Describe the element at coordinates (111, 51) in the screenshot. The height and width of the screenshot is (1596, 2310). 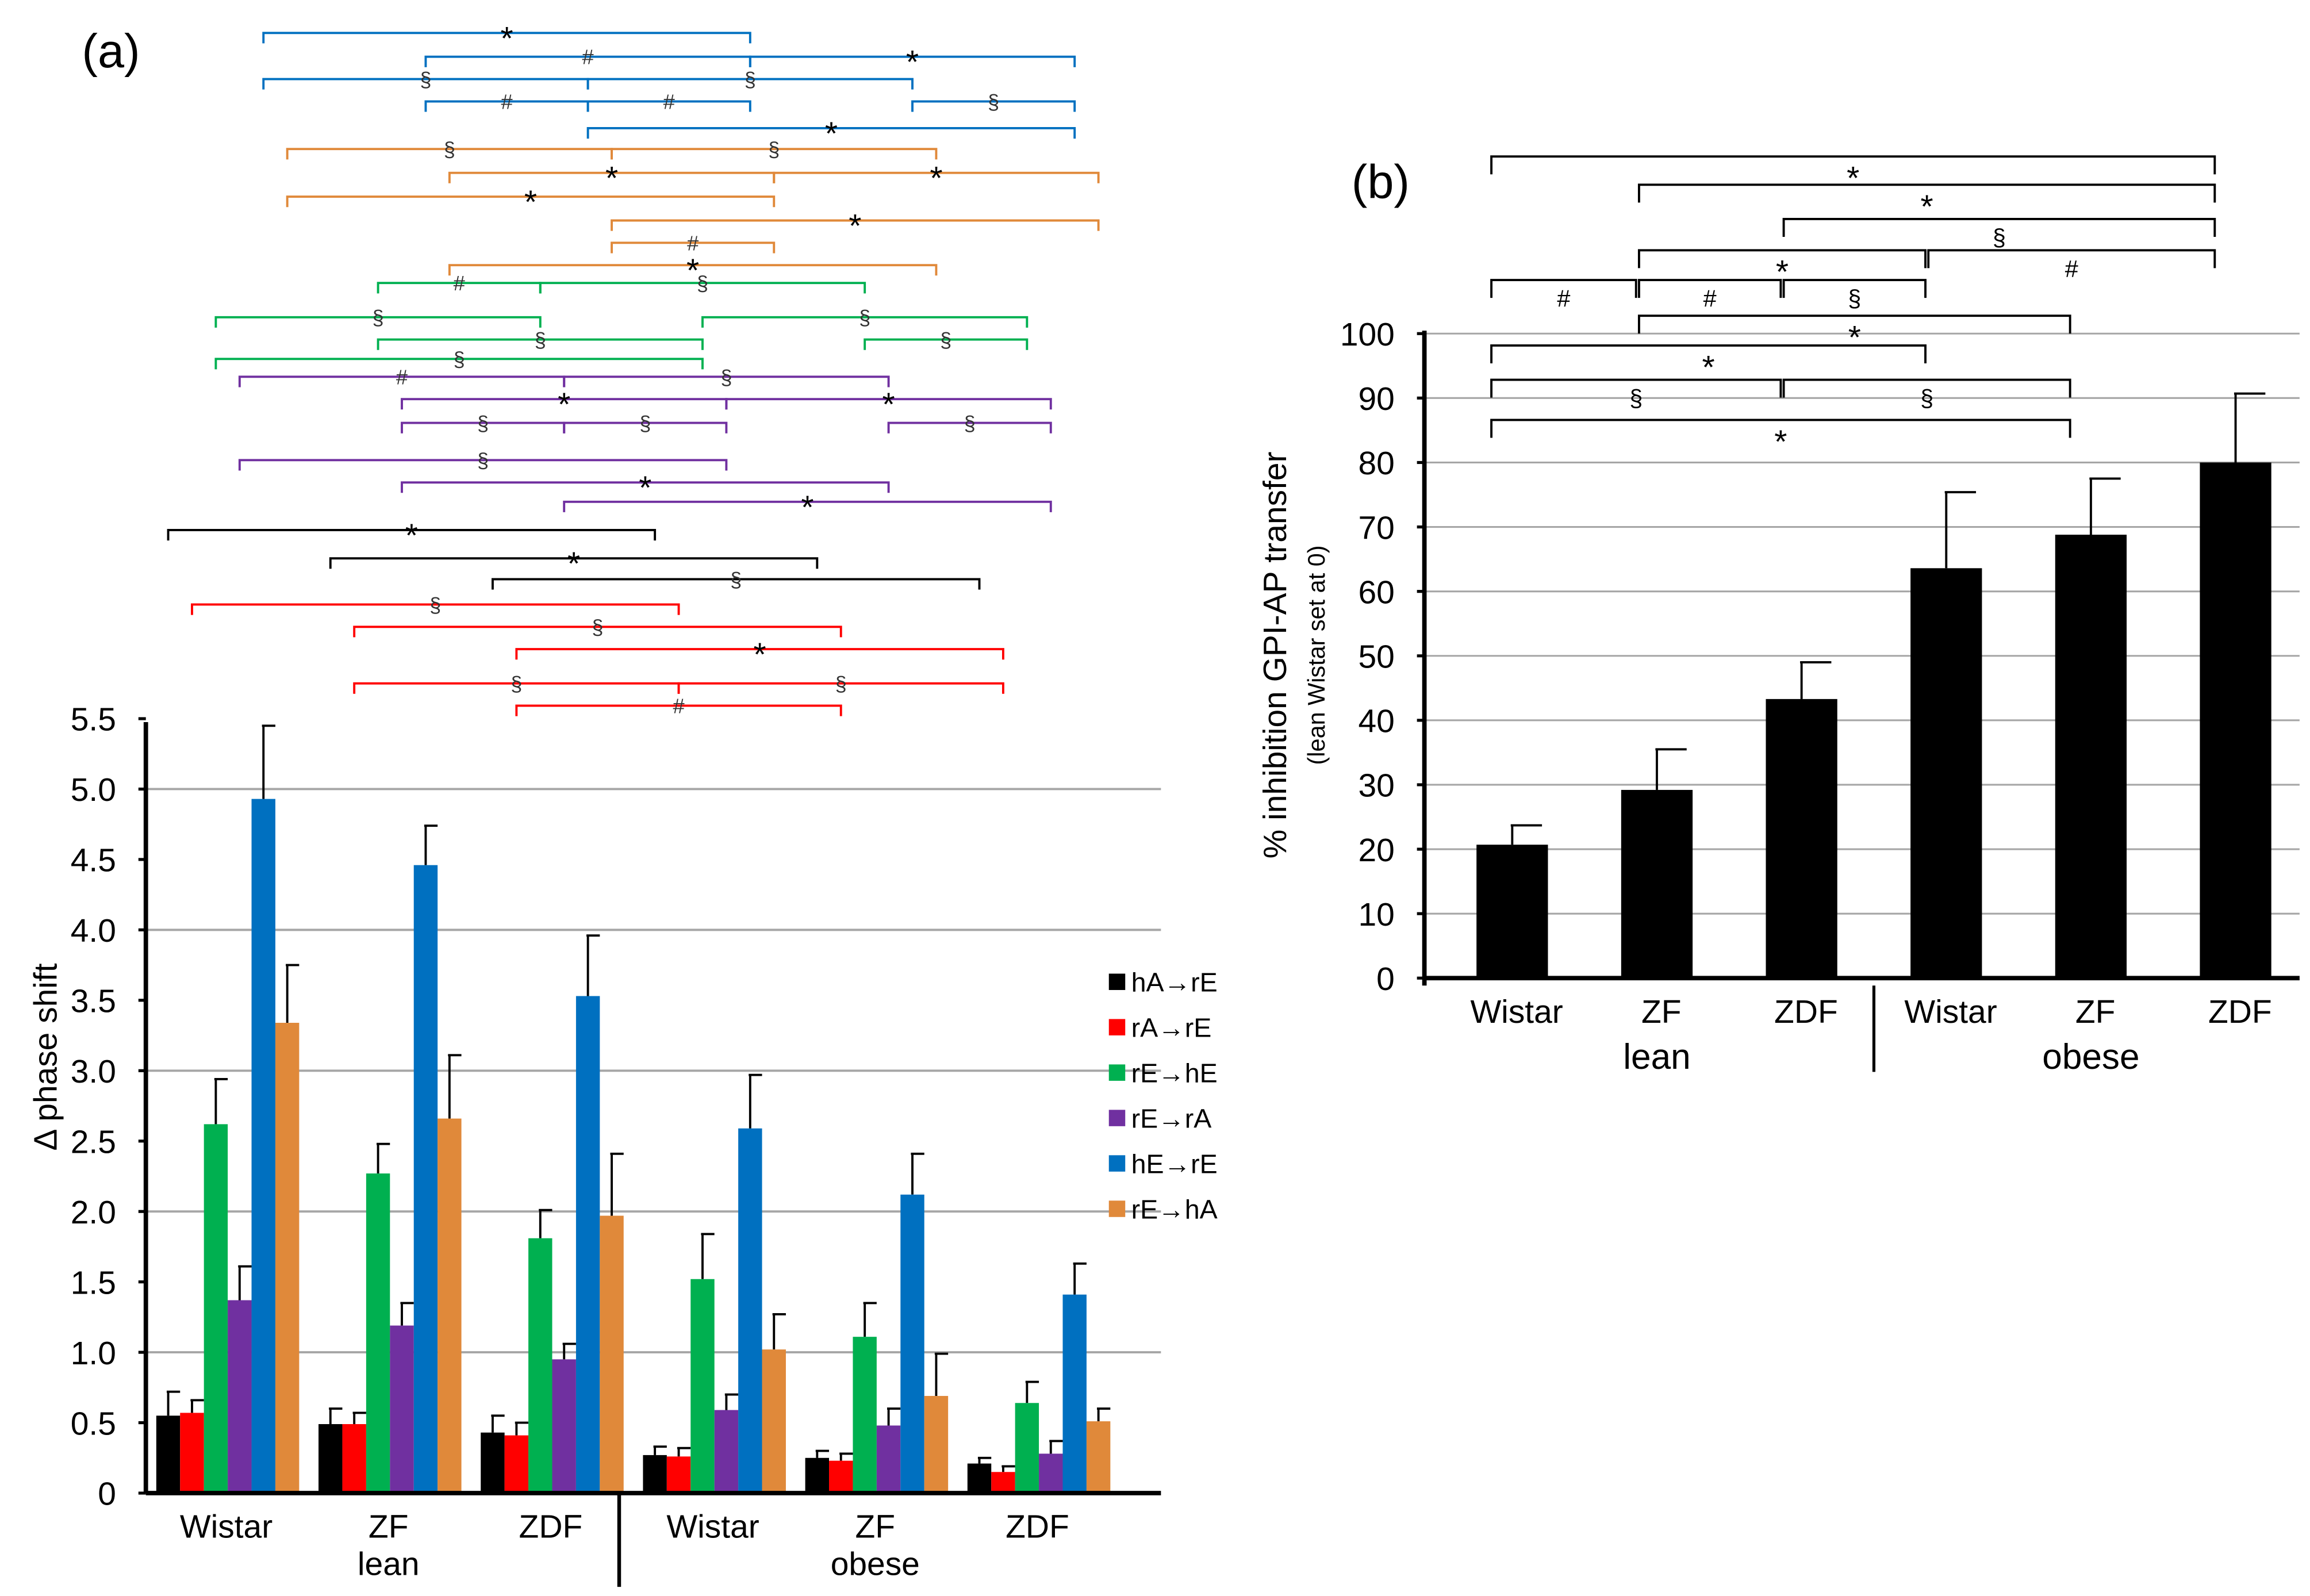
I see `panel-label: (a)` at that location.